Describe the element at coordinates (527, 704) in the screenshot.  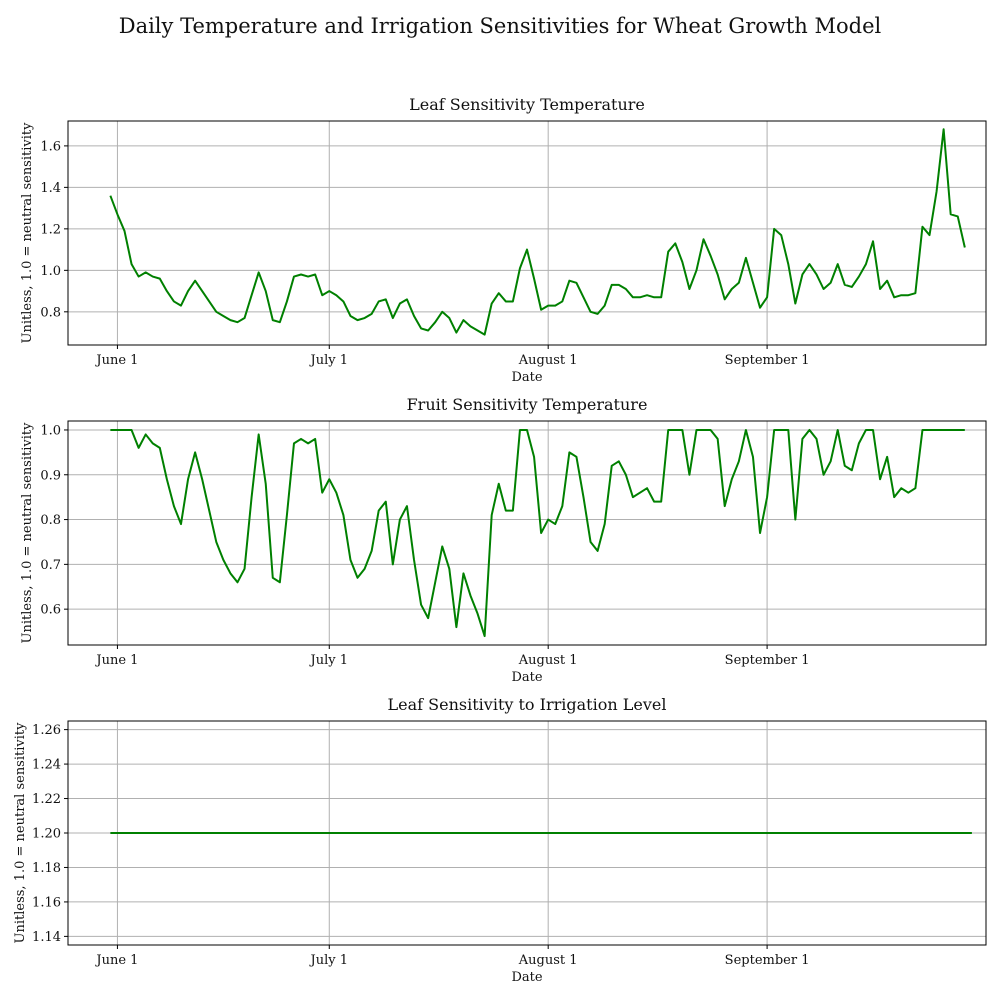
I see `subplot-title: Leaf Sensitivity to Irrigation Level` at that location.